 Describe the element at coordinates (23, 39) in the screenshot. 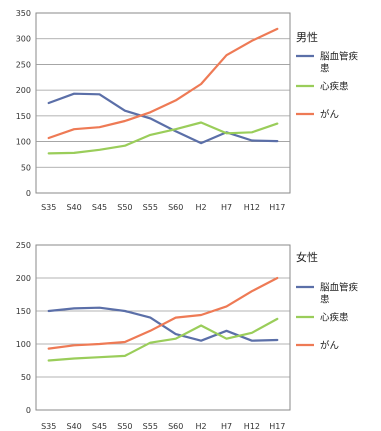

I see `y-tick-label: 300` at that location.